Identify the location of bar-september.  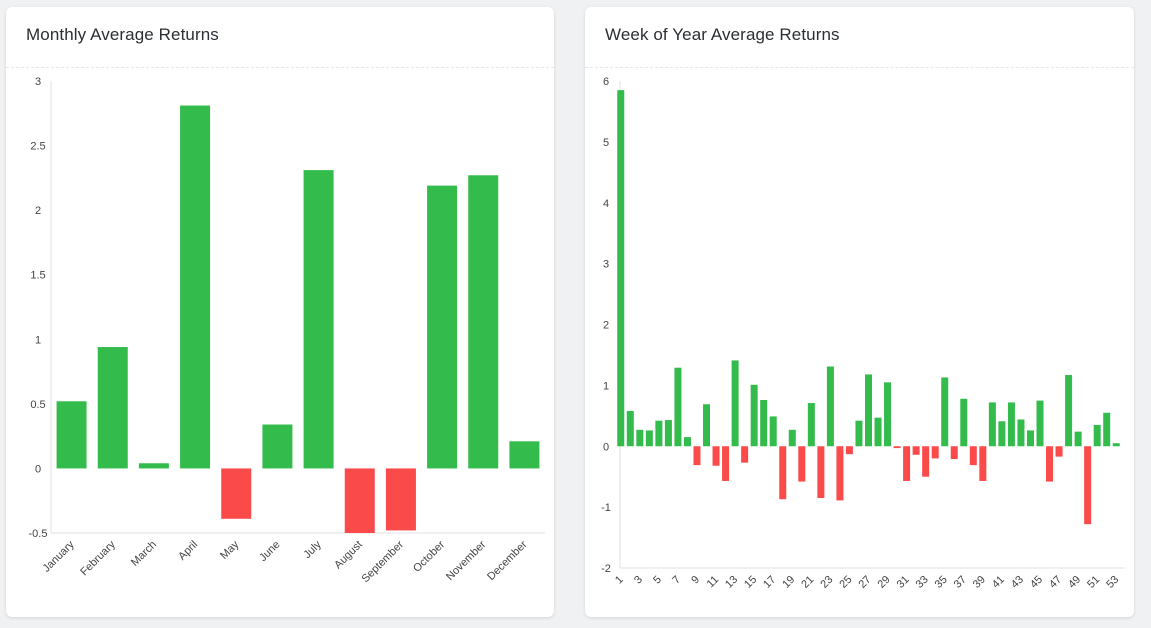
(400, 499).